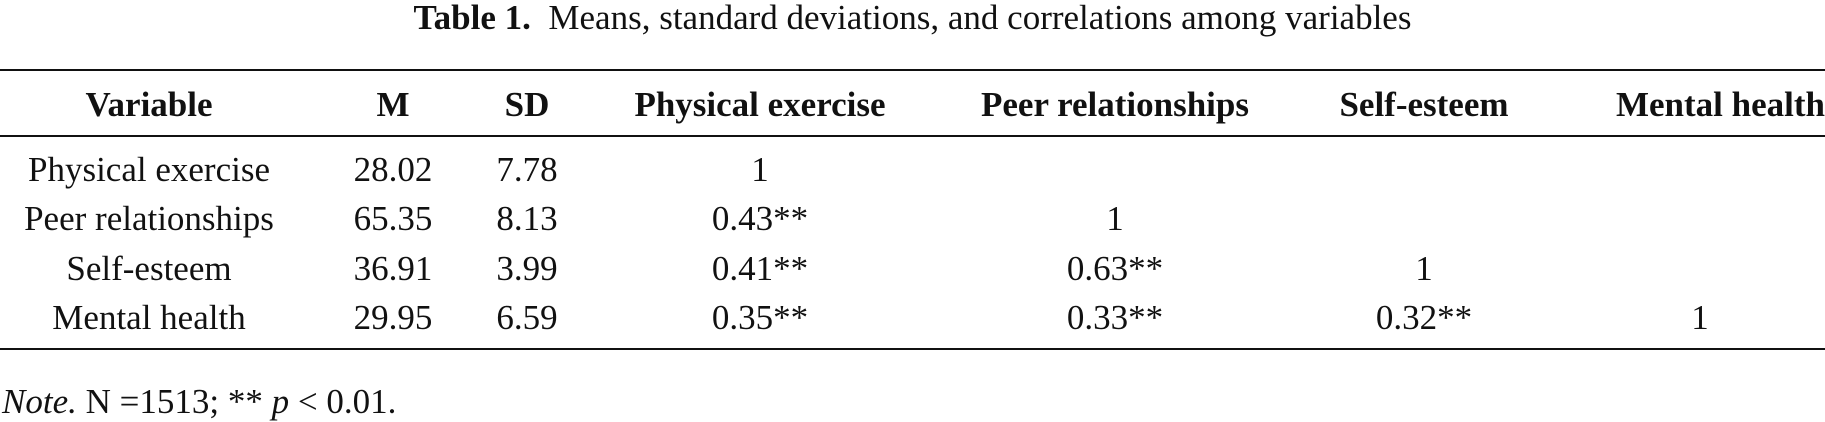 This screenshot has height=422, width=1825. Describe the element at coordinates (1424, 104) in the screenshot. I see `header-cell: Self-esteem` at that location.